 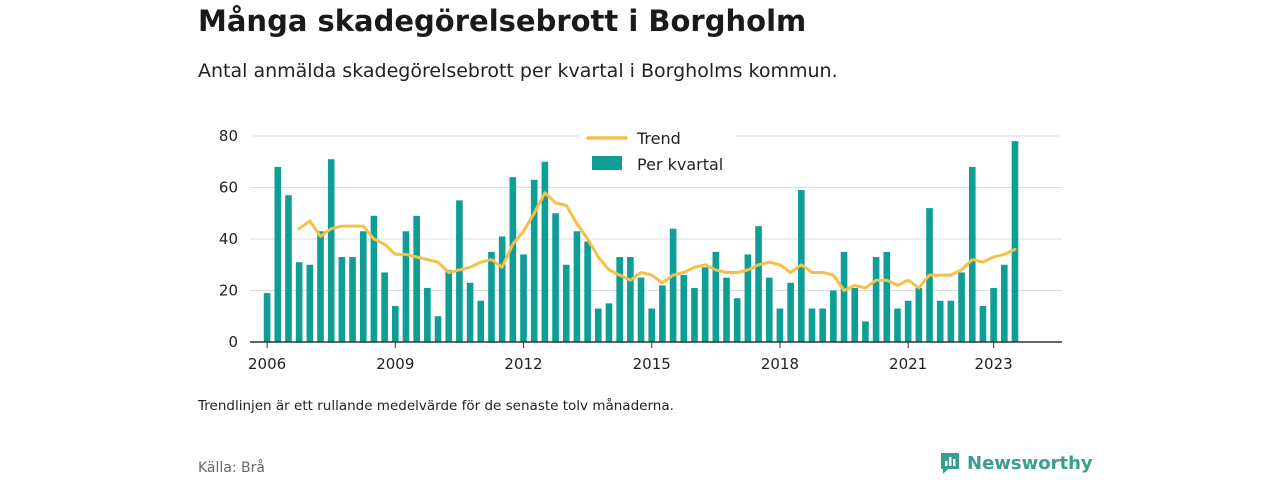 I want to click on x-axis-ticks: 2006 2009 2012 2015 2018 2021 2023, so click(x=630, y=357).